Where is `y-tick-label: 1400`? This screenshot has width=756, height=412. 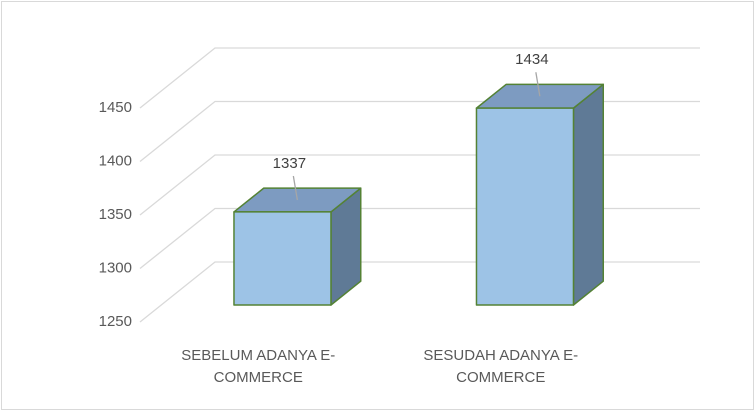
y-tick-label: 1400 is located at coordinates (115, 160).